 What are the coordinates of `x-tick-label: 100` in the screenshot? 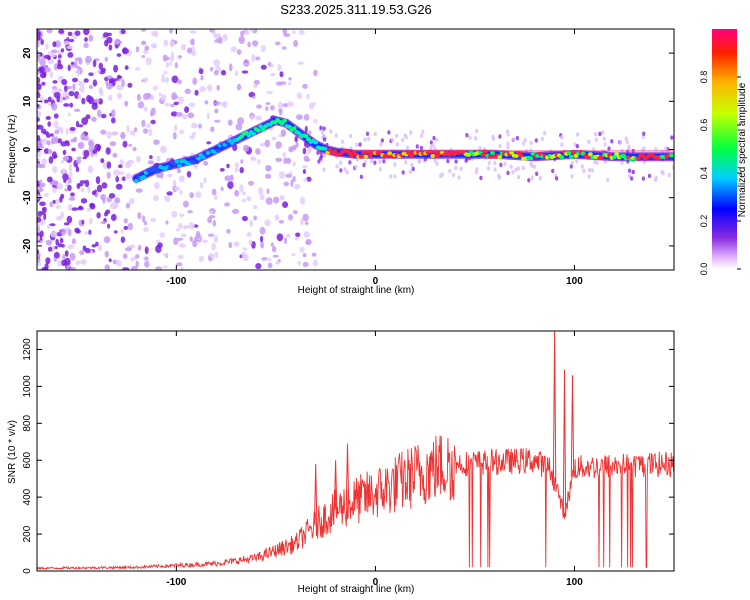 It's located at (574, 582).